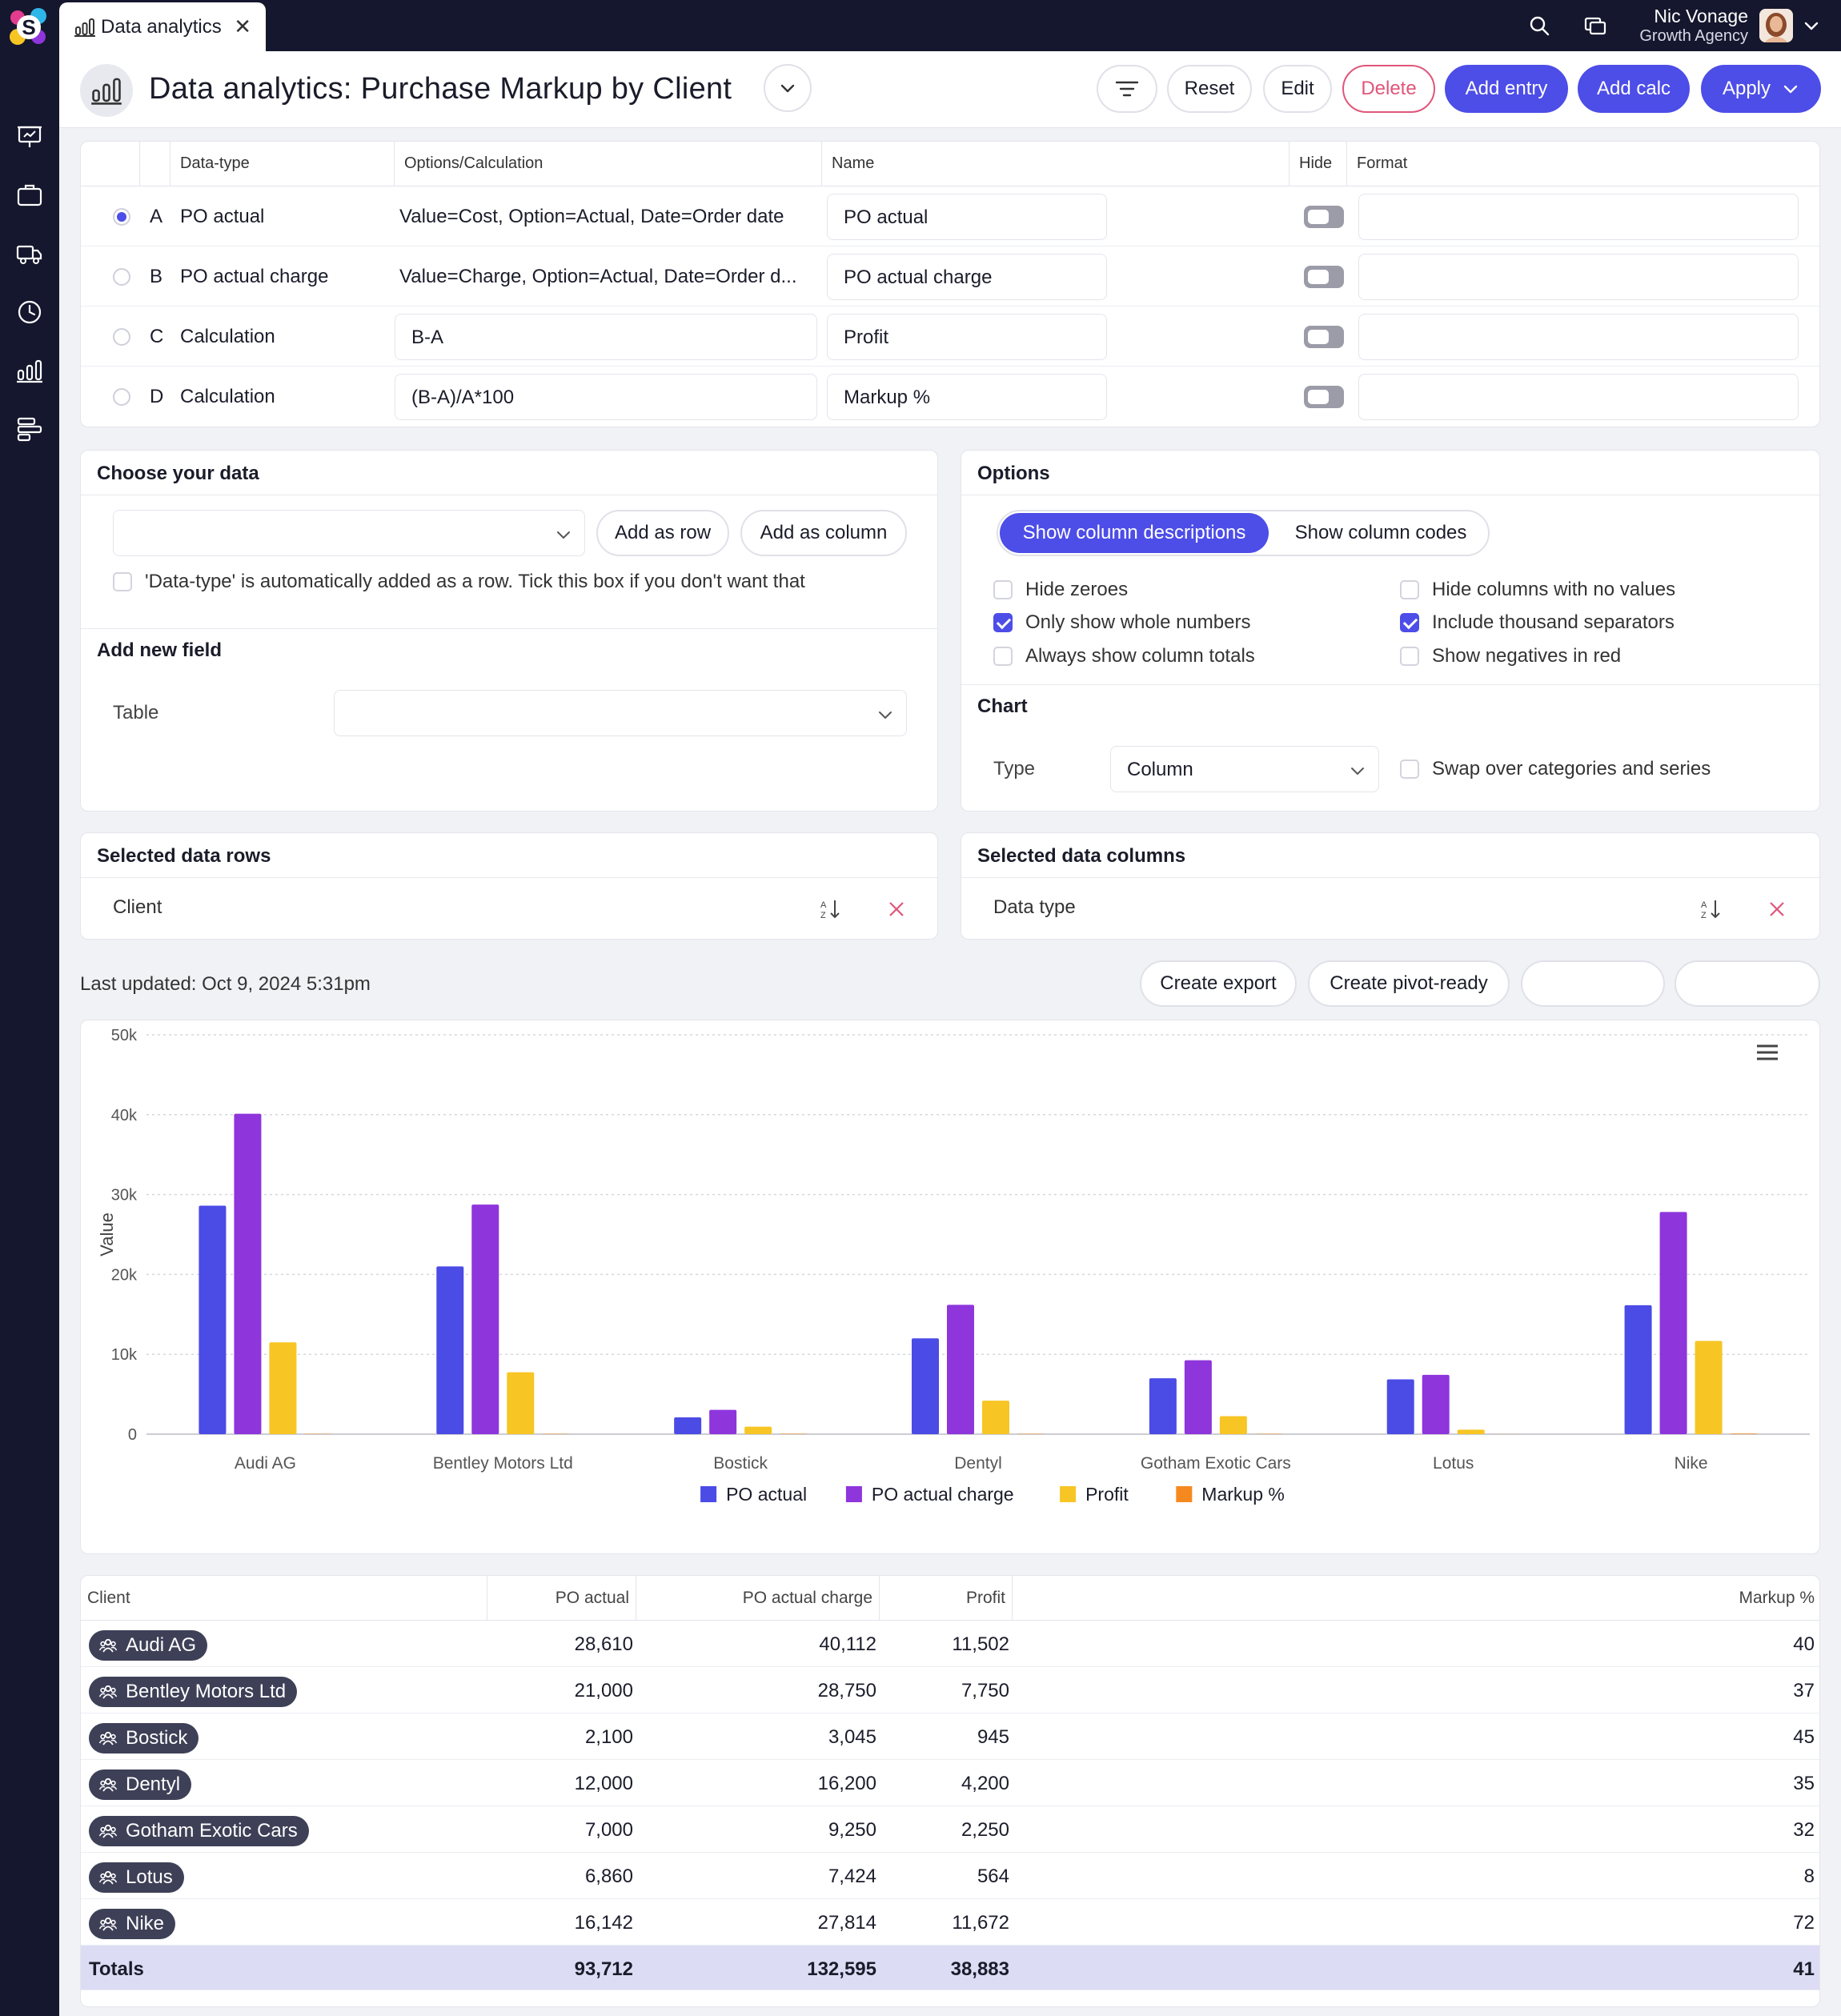 The height and width of the screenshot is (2016, 1841). Describe the element at coordinates (124, 1115) in the screenshot. I see `y-tick-label: 40k` at that location.